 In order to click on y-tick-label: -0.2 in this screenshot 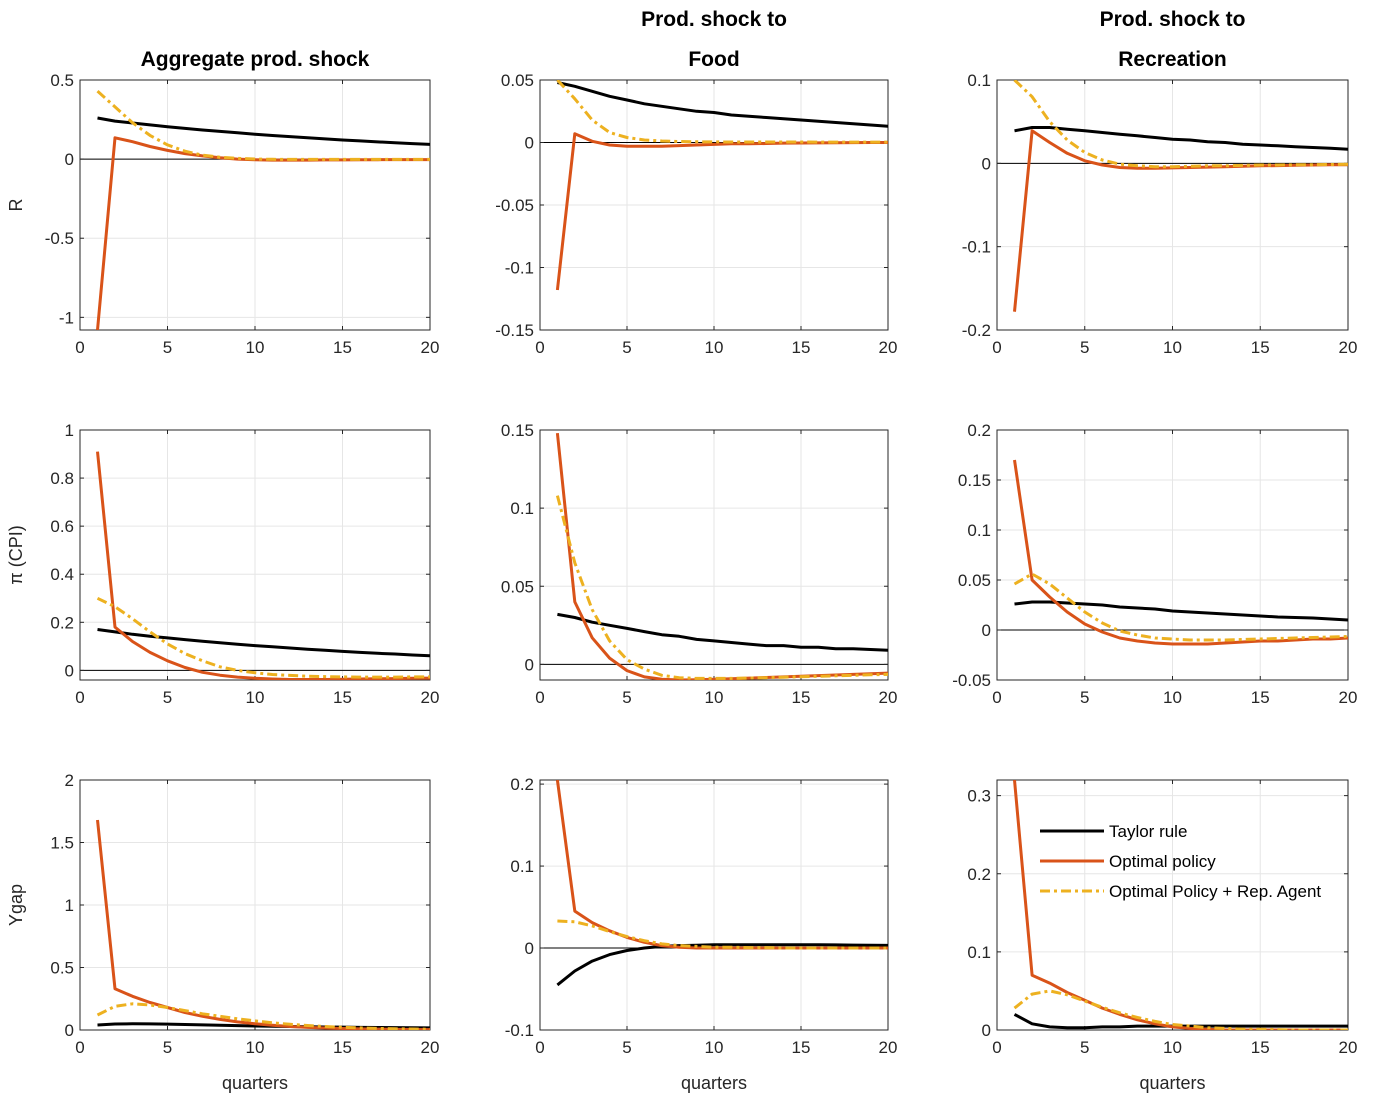, I will do `click(976, 330)`.